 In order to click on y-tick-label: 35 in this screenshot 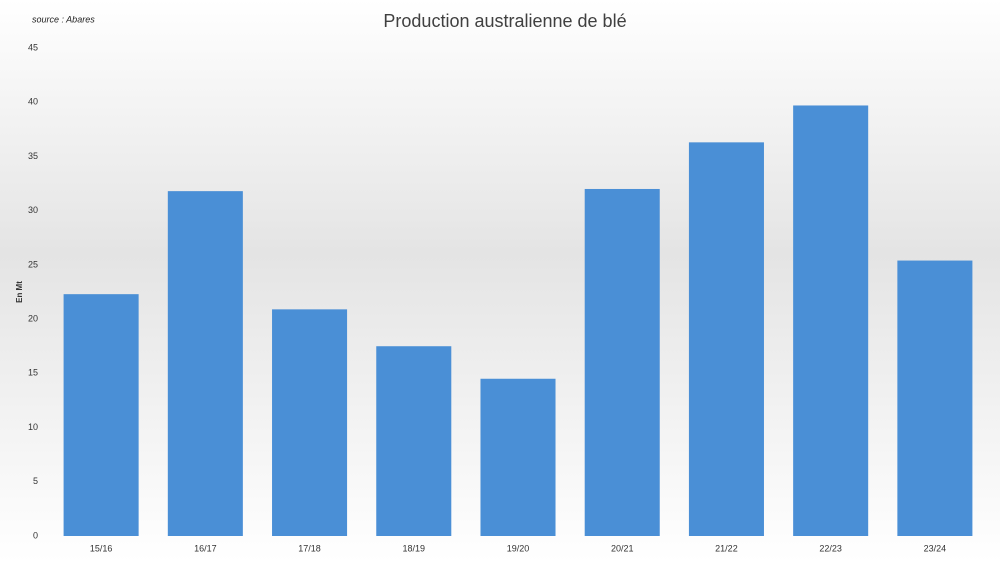, I will do `click(33, 156)`.